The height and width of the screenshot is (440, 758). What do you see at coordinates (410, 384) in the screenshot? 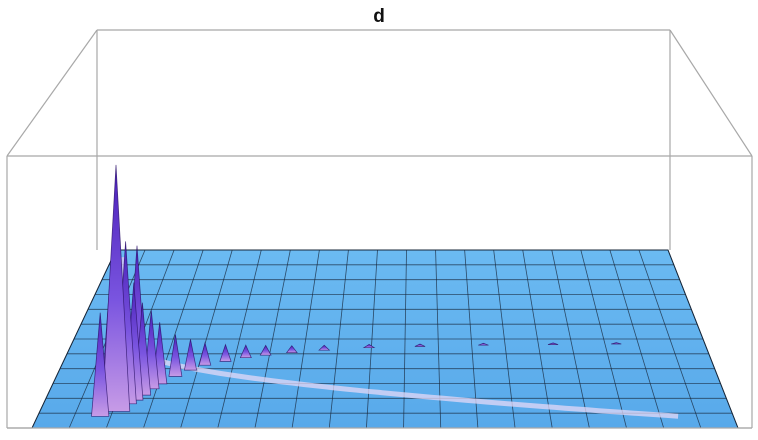
I see `trail-streak` at bounding box center [410, 384].